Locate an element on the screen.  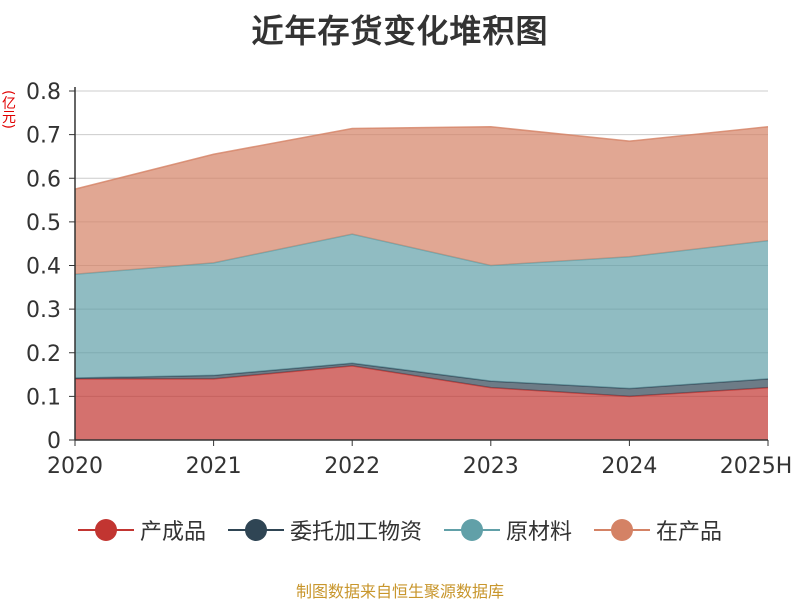
legend-item: 产成品 is located at coordinates (141, 530).